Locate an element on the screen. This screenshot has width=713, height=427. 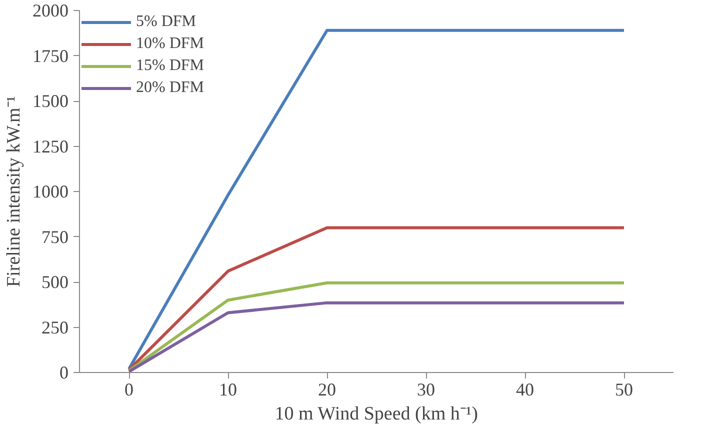
y-tick-label: 500 is located at coordinates (55, 282).